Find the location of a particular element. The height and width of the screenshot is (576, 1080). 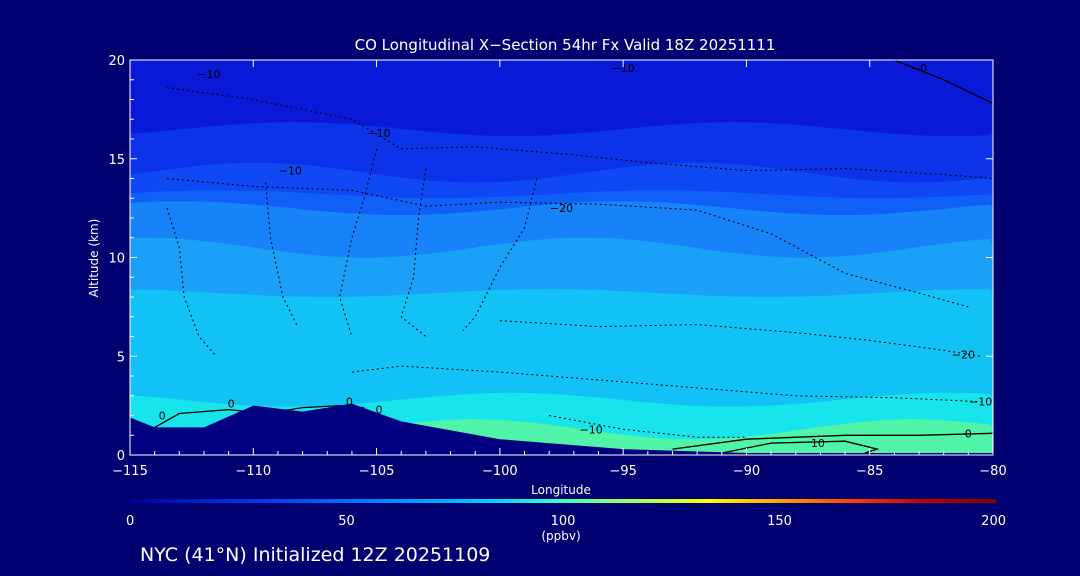

colorbar-tick-label: 200 is located at coordinates (993, 521).